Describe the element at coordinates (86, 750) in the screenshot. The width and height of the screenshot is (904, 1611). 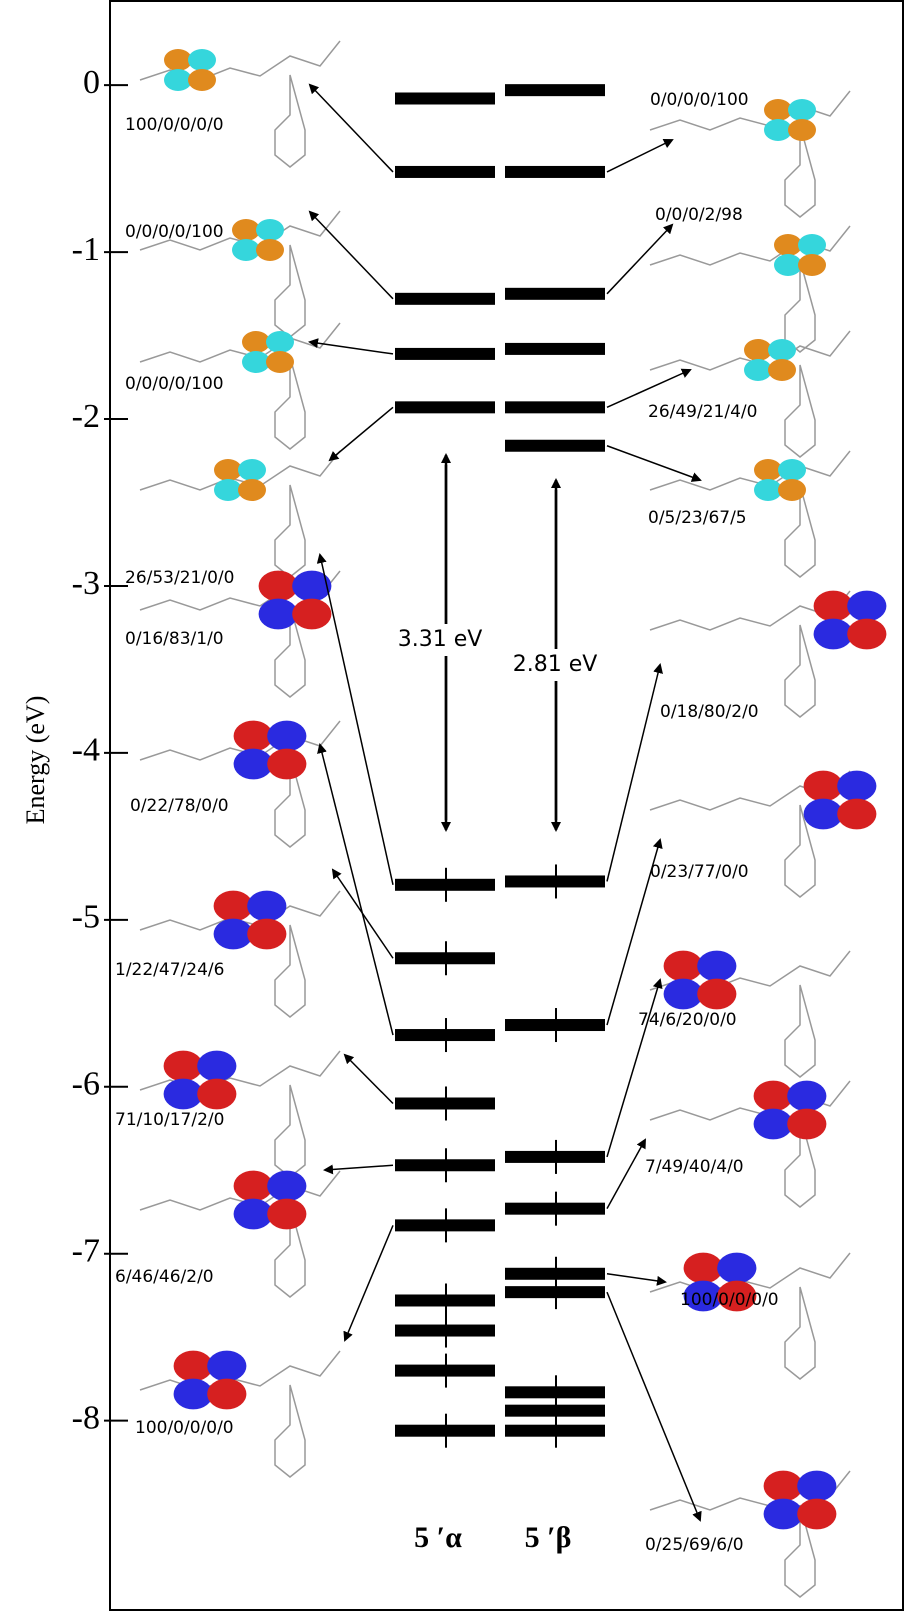
I see `y-tick-label: -4` at that location.